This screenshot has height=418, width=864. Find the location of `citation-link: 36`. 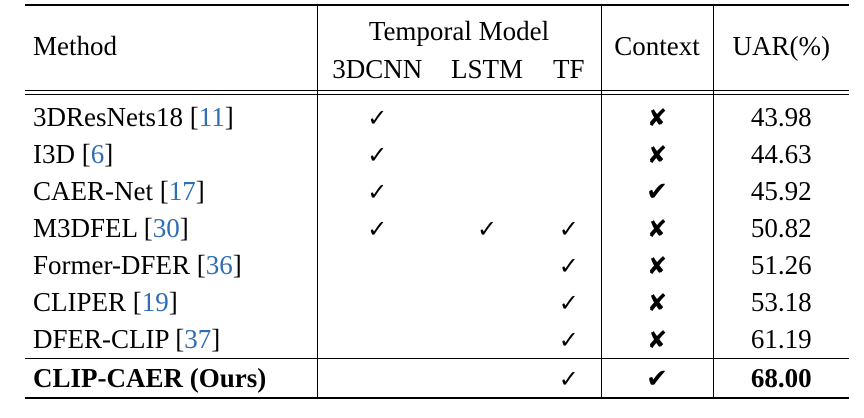

citation-link: 36 is located at coordinates (219, 265).